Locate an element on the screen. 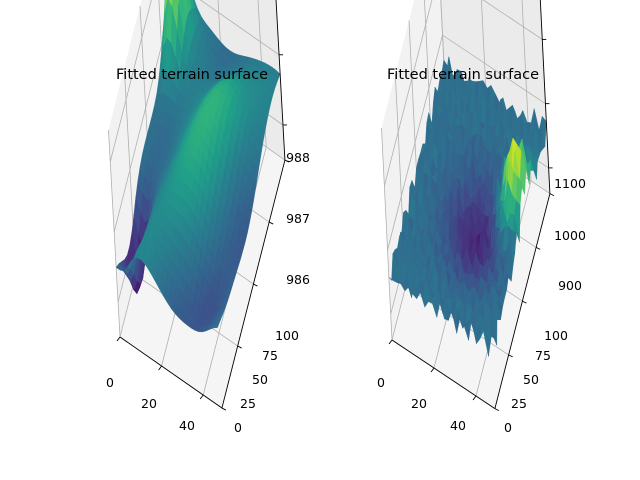  z-tick-label: 1100 is located at coordinates (570, 183).